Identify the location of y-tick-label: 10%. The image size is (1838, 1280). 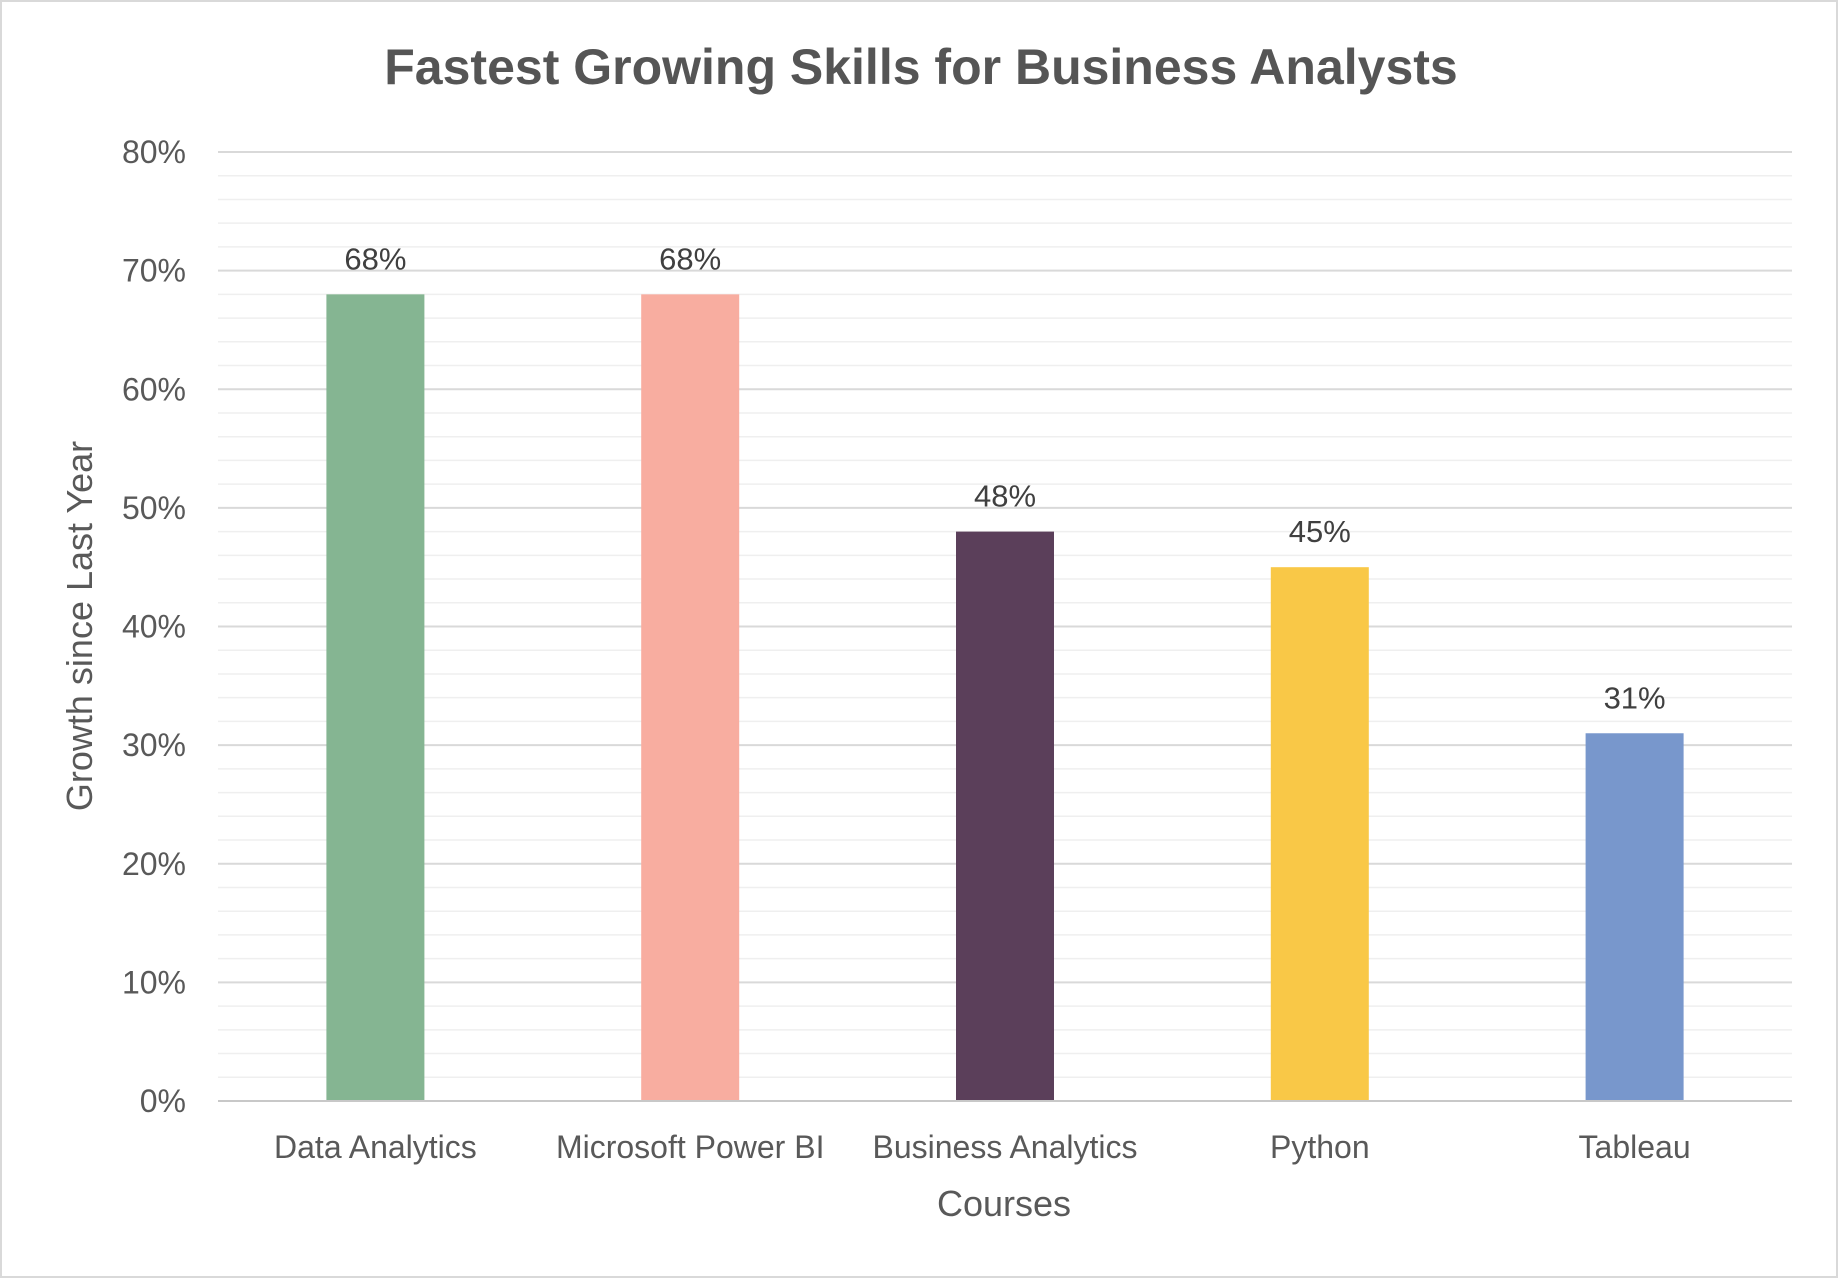
(154, 982).